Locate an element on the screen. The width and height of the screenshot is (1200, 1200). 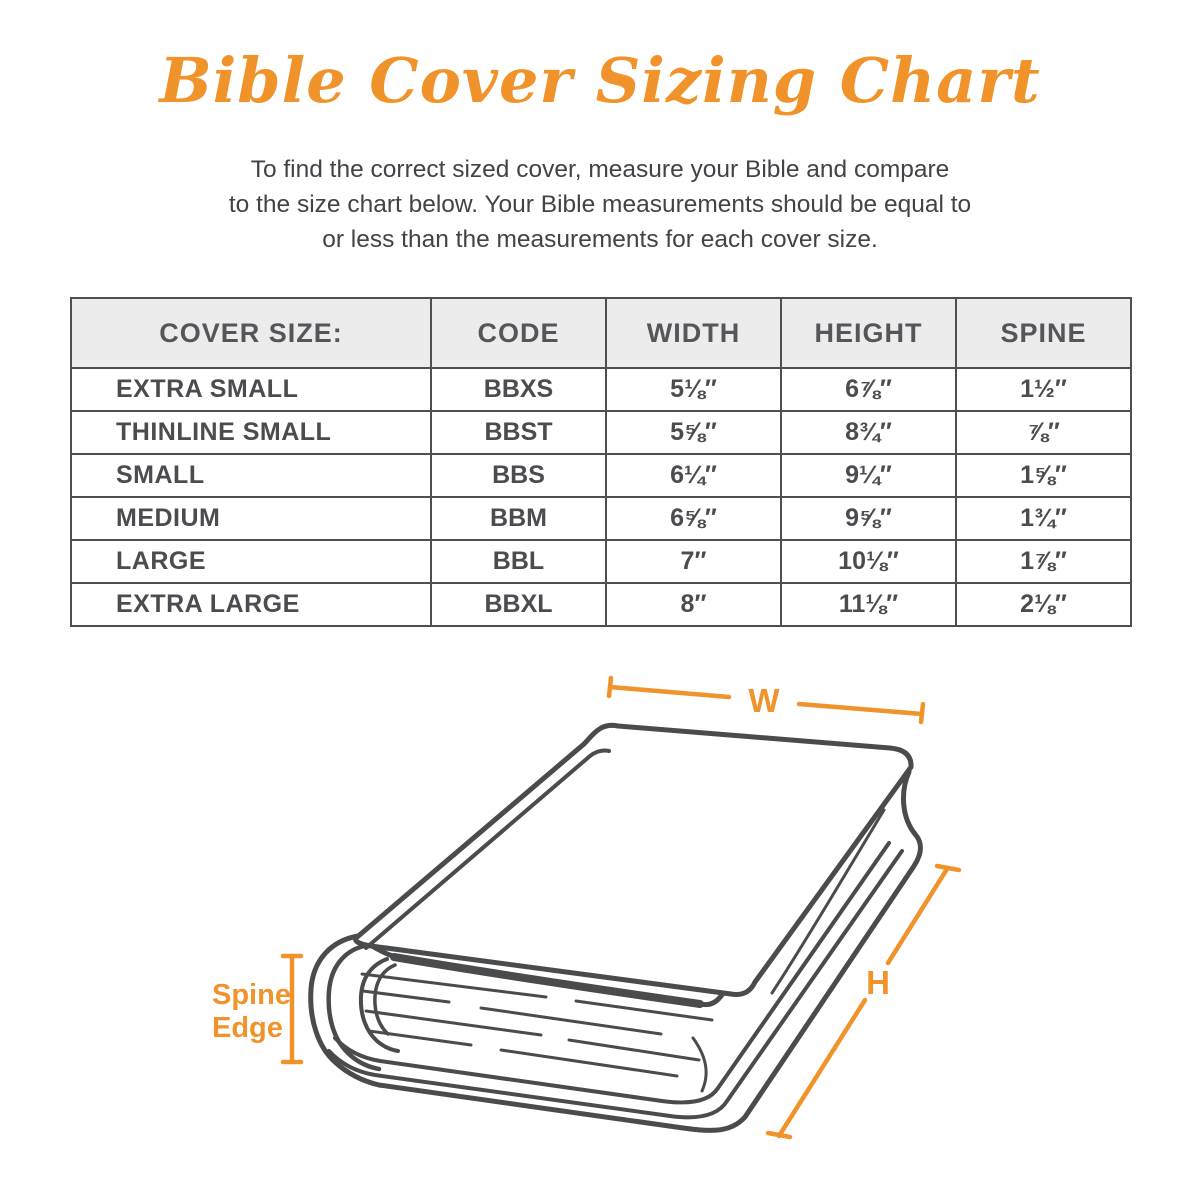
cell-size: EXTRA SMALL is located at coordinates (251, 389).